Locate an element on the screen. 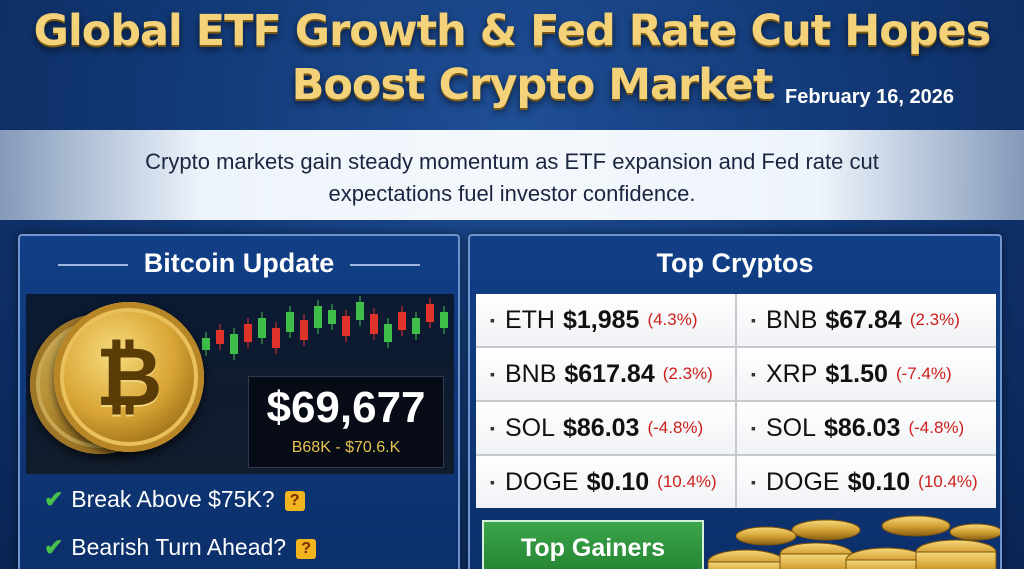  headline-line-1: Global ETF Growth & Fed Rate Cut Hopes is located at coordinates (512, 31).